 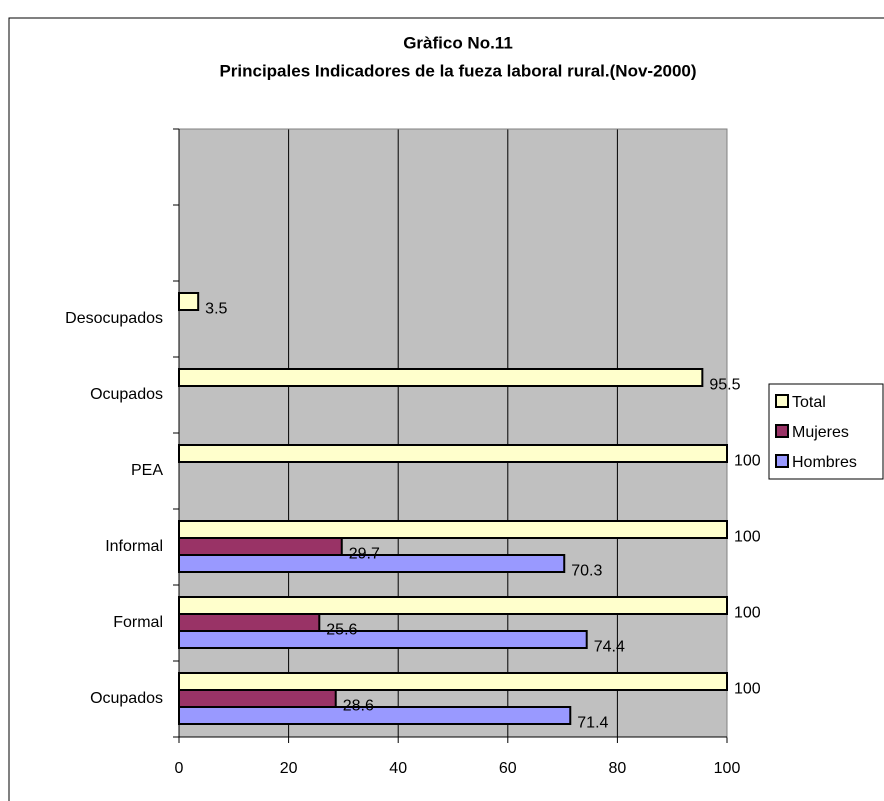 What do you see at coordinates (138, 622) in the screenshot?
I see `y-tick-label: Formal` at bounding box center [138, 622].